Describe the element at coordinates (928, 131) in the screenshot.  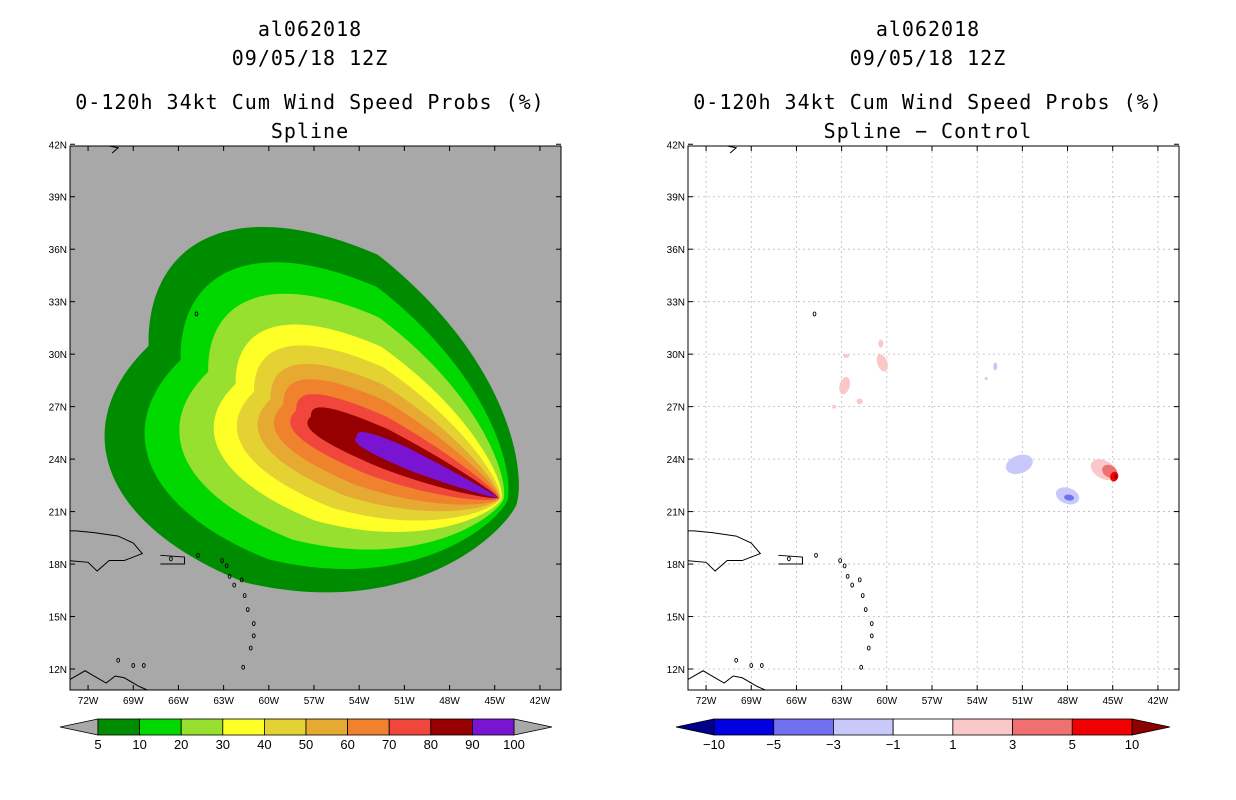
I see `right-subtitle: Spline − Control` at that location.